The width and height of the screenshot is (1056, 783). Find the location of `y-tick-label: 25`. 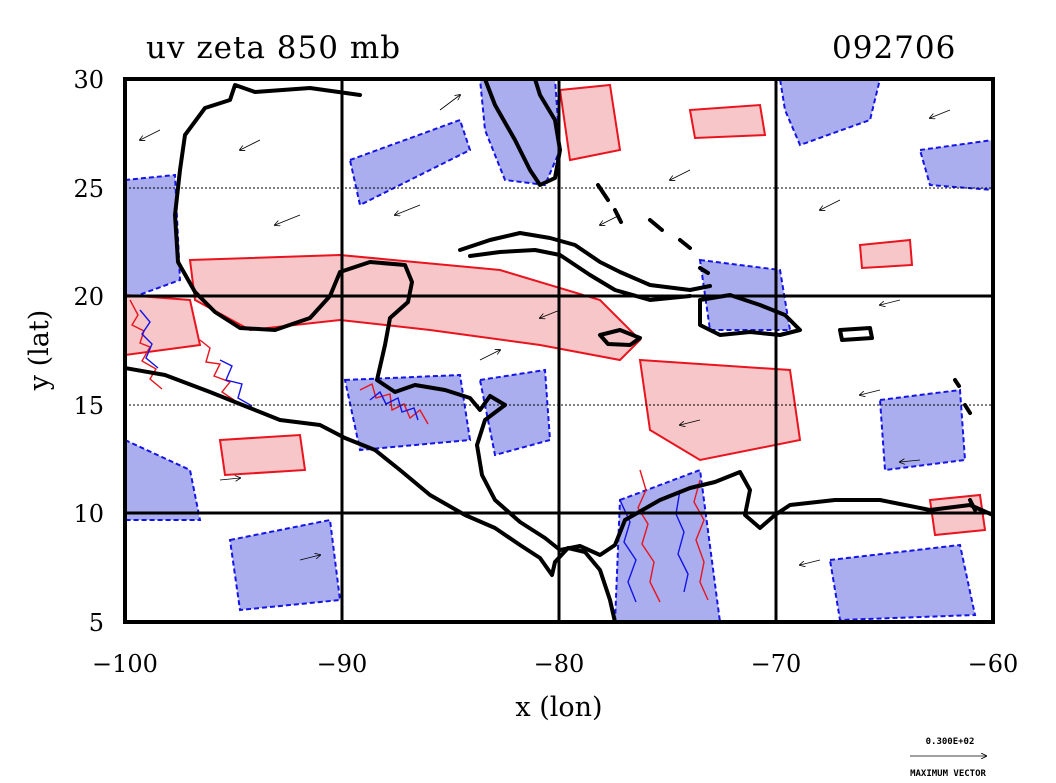

y-tick-label: 25 is located at coordinates (88, 189).